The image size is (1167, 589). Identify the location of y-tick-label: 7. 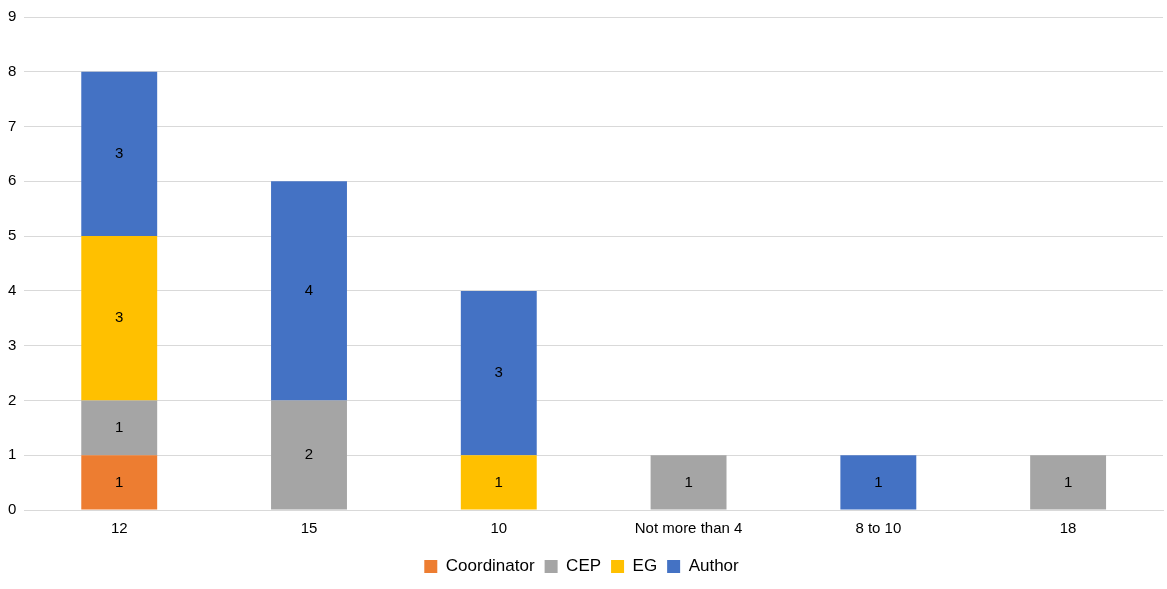
(12, 125).